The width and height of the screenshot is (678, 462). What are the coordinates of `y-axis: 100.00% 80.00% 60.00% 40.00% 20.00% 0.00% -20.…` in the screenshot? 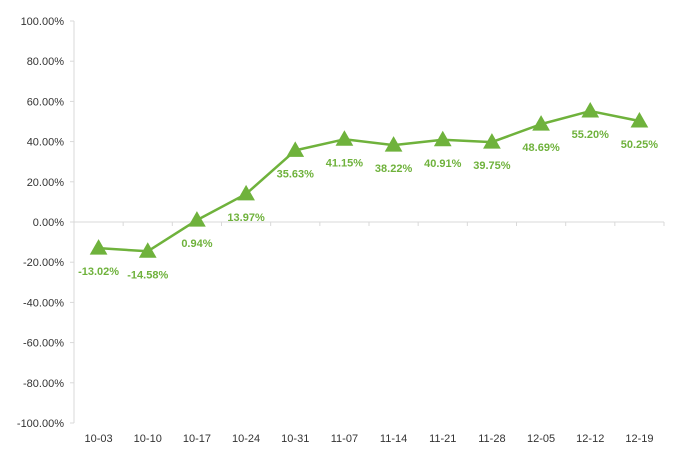 It's located at (46, 223).